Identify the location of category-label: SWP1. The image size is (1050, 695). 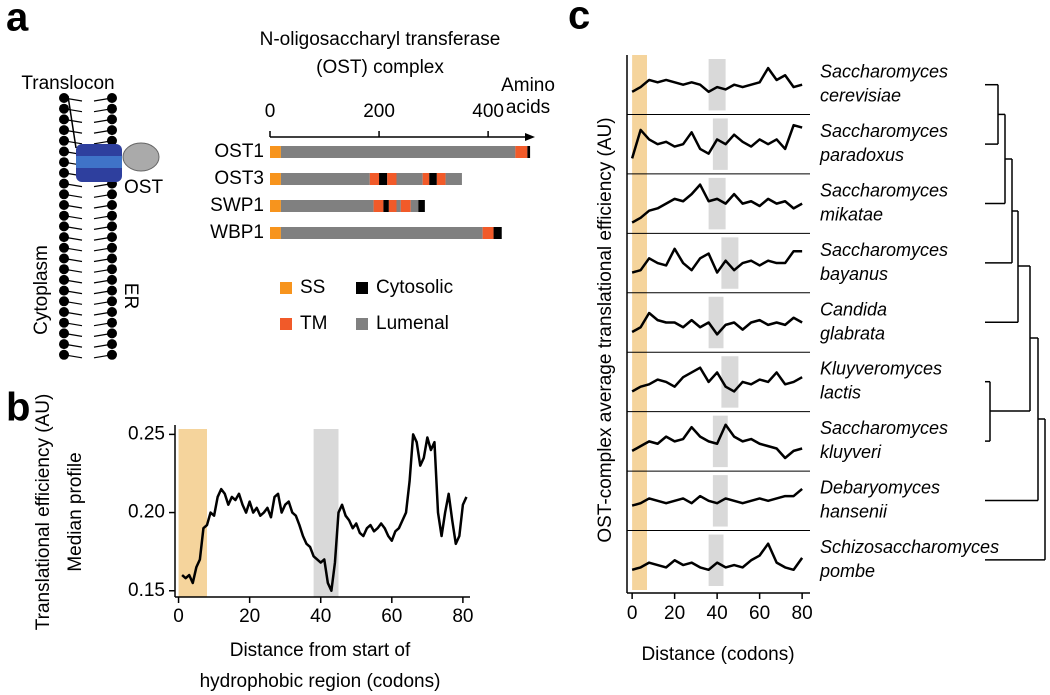
(237, 205).